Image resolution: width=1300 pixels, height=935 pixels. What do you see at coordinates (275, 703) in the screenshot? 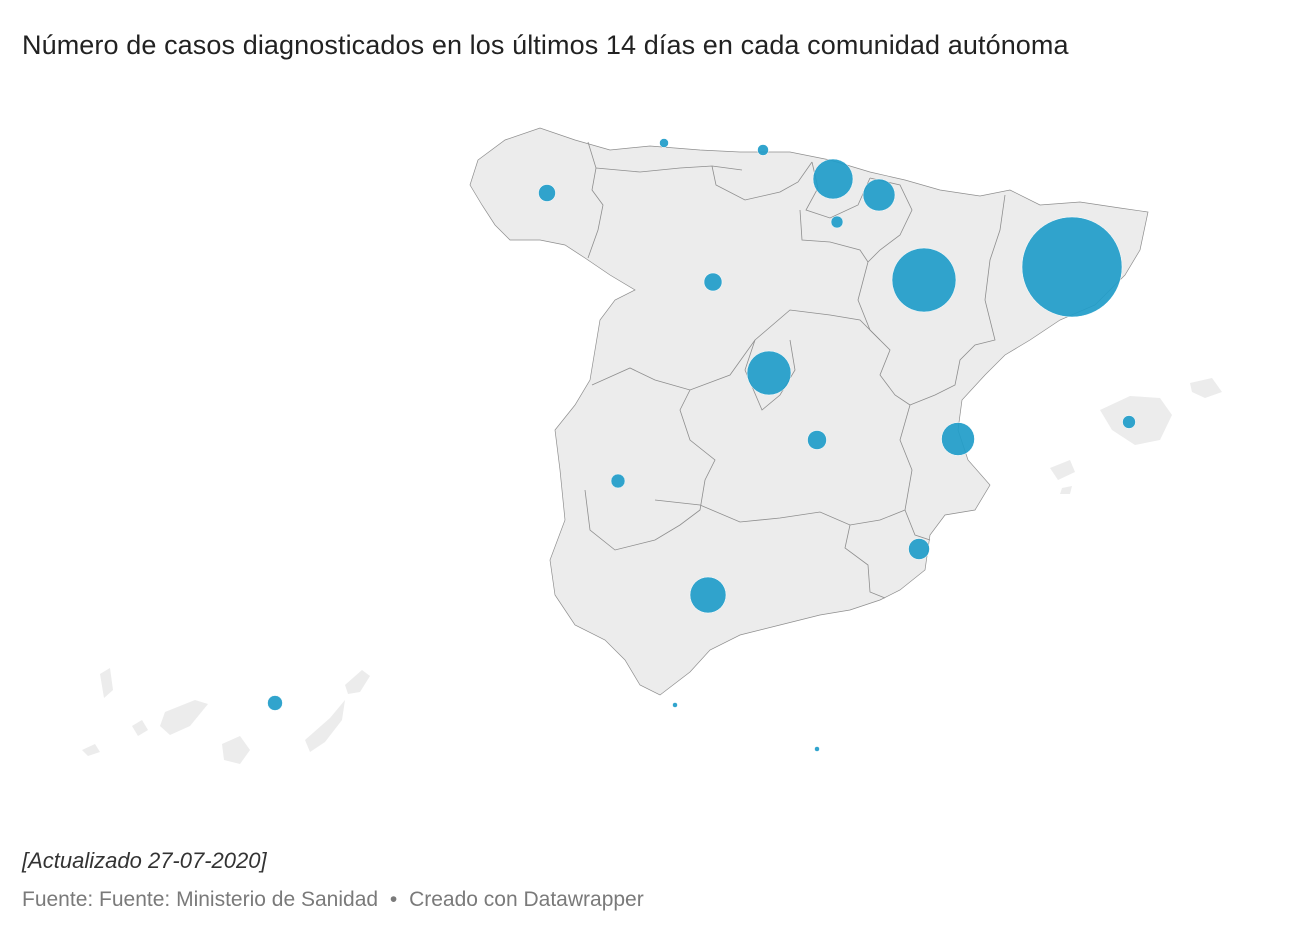
I see `bubble-canarias` at bounding box center [275, 703].